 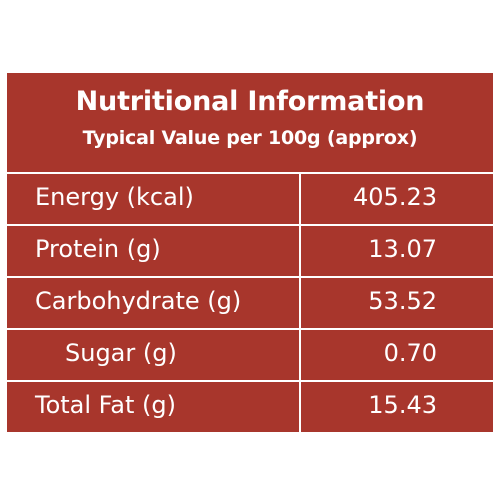 What do you see at coordinates (410, 353) in the screenshot?
I see `nutrient-value: 0.70` at bounding box center [410, 353].